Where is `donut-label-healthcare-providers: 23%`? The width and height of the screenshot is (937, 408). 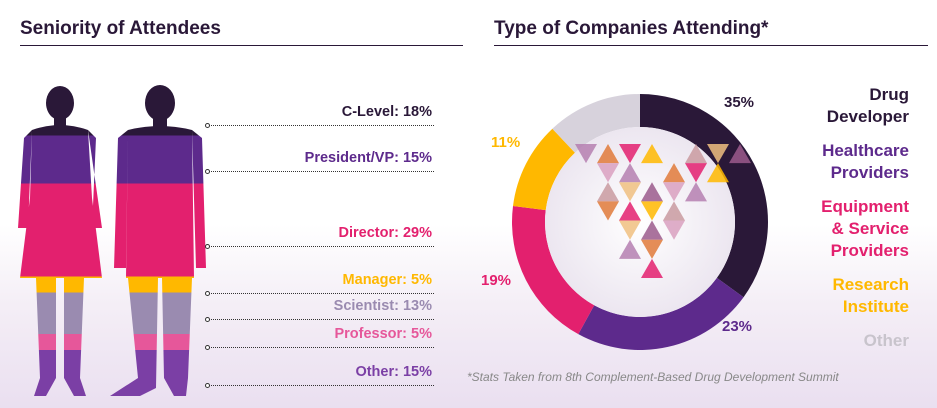 donut-label-healthcare-providers: 23% is located at coordinates (737, 326).